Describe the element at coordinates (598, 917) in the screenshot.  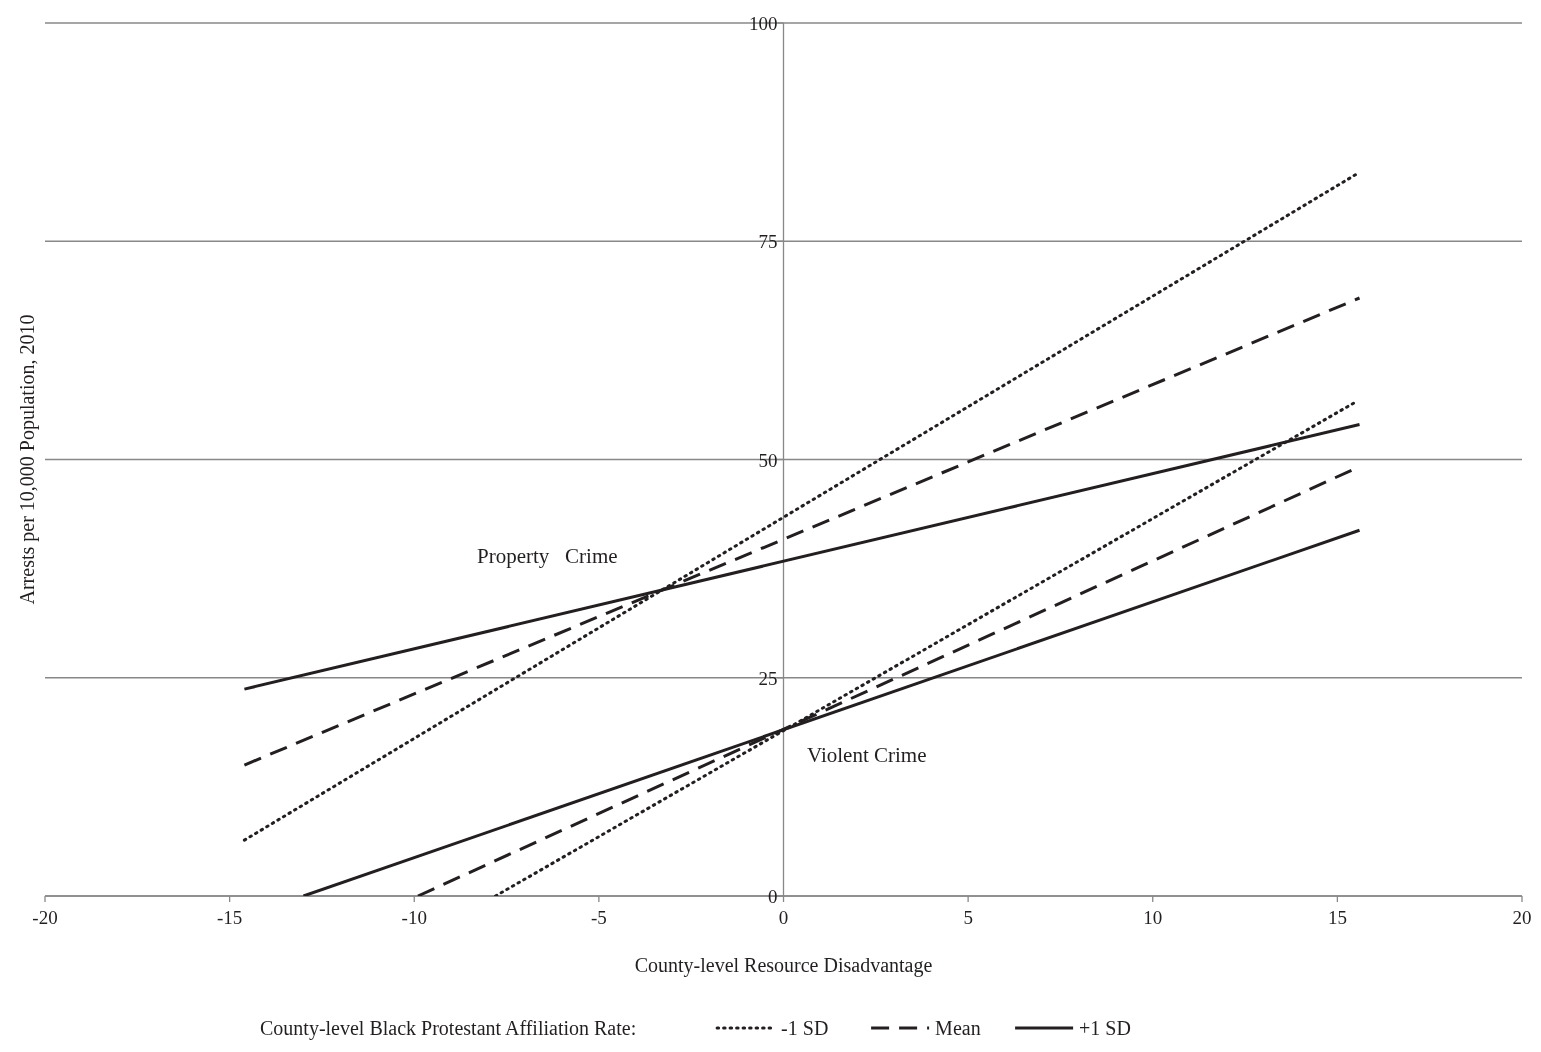
I see `x-tick-label: -5` at that location.